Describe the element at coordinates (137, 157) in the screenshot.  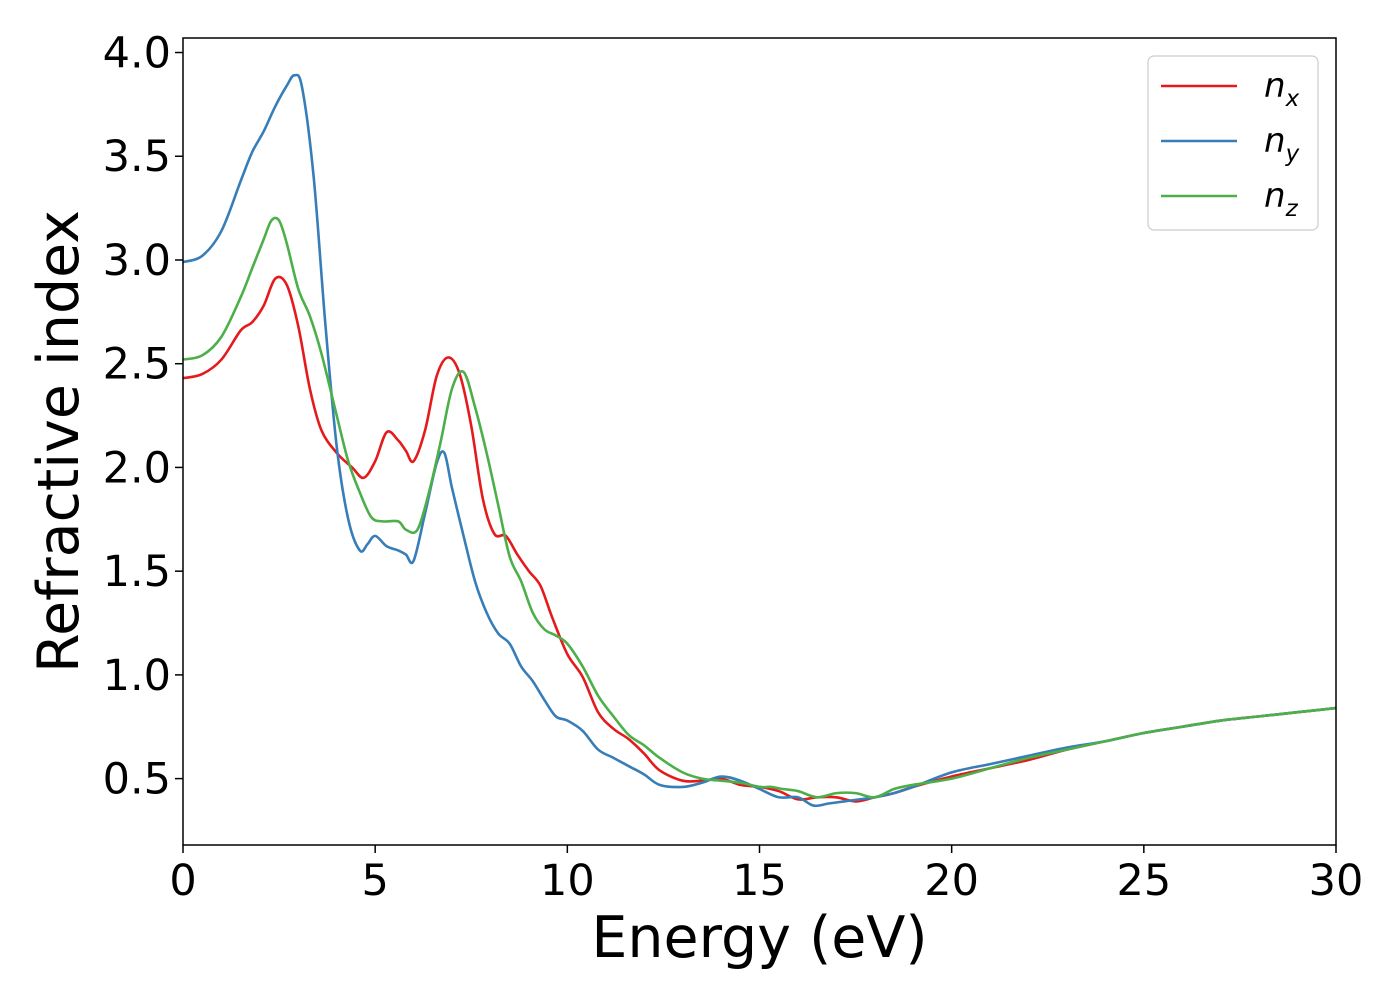
I see `y-tick-label: 3.5` at that location.